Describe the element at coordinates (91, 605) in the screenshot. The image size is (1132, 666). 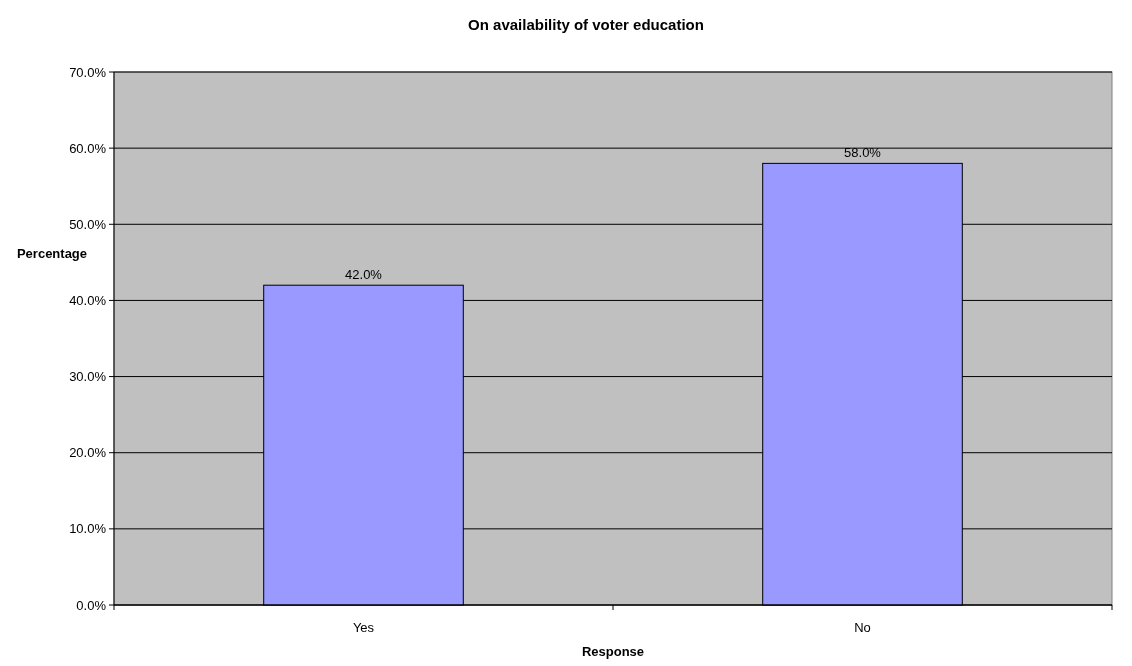
I see `y-tick-label: 0.0%` at that location.